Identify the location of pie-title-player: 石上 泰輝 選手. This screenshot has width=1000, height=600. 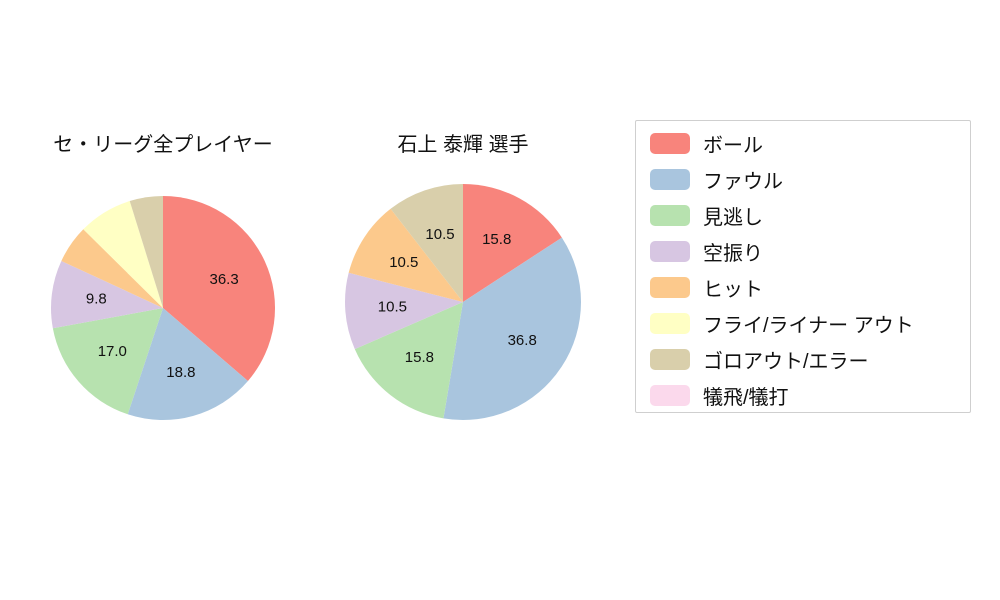
(463, 145).